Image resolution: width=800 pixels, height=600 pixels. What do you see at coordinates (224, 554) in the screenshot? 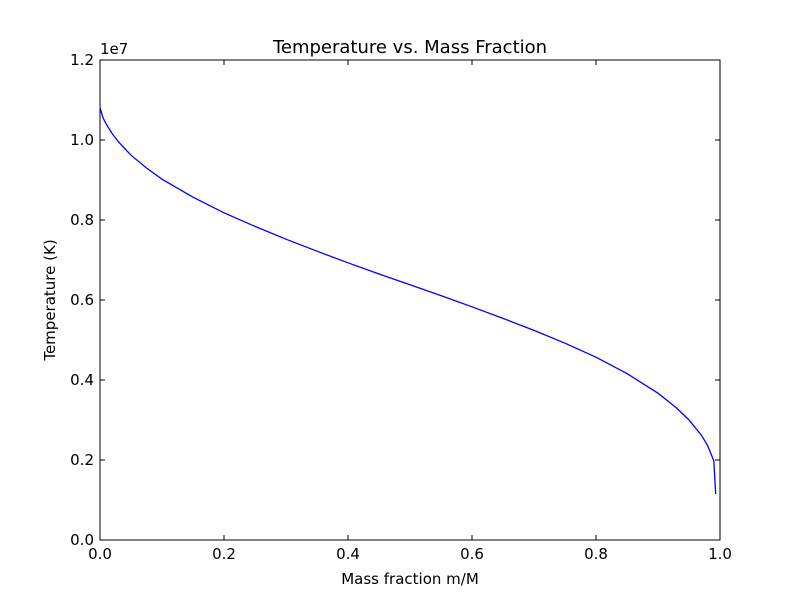
I see `x-tick-label: 0.2` at bounding box center [224, 554].